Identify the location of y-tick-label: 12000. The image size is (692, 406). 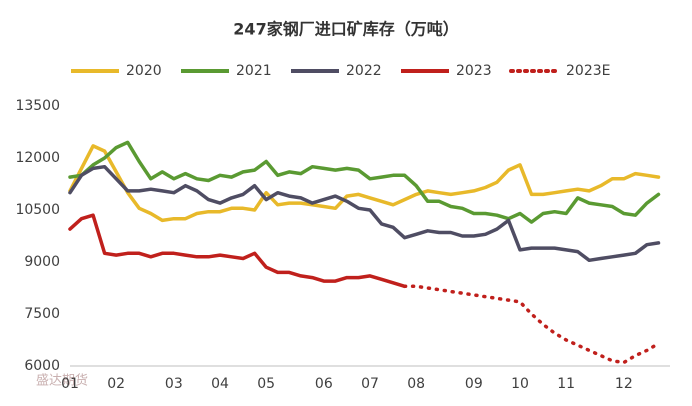
(37, 158).